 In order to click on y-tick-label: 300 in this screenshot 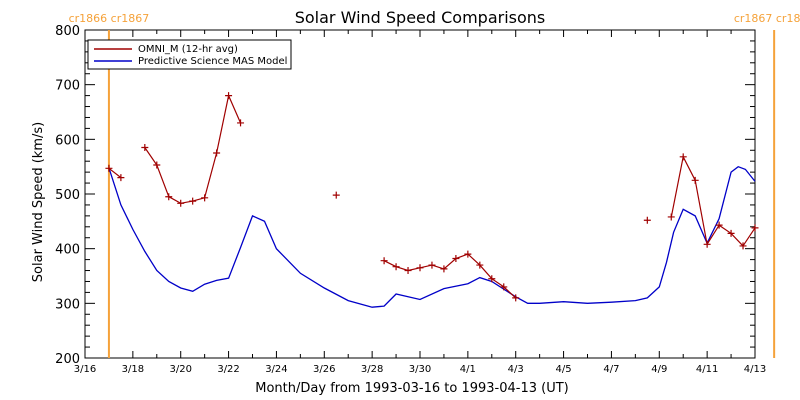, I will do `click(67, 304)`.